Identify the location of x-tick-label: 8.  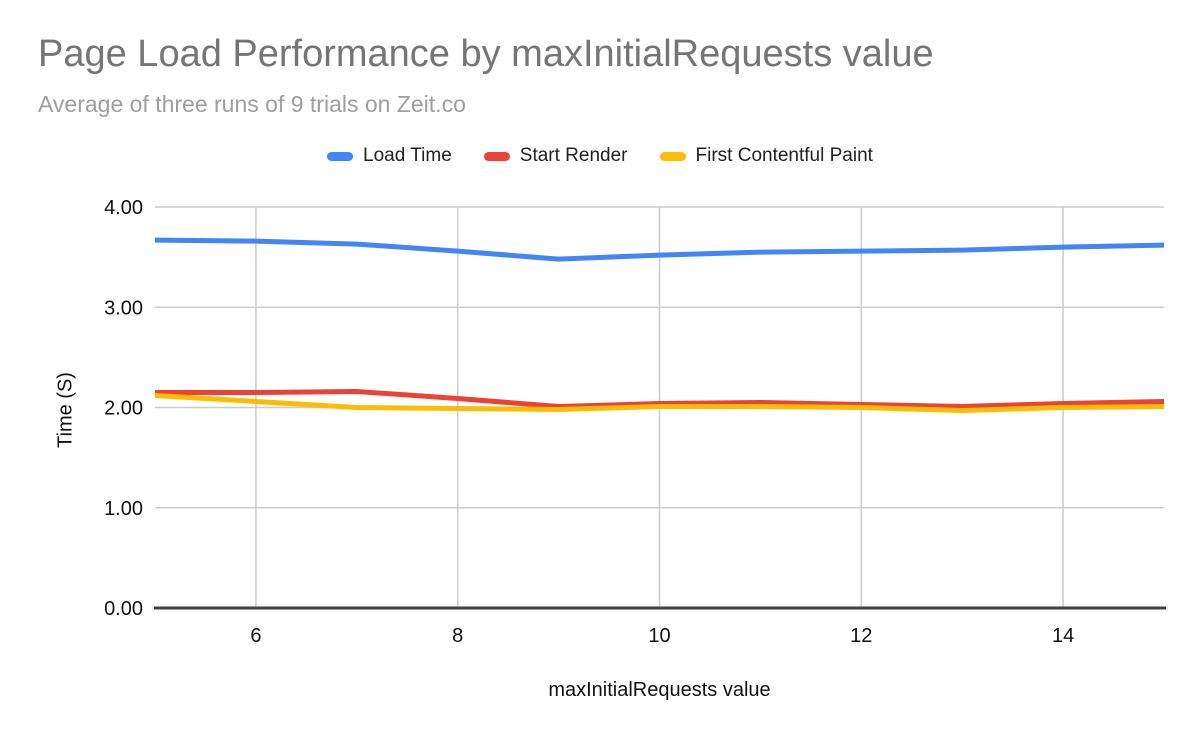
(457, 636).